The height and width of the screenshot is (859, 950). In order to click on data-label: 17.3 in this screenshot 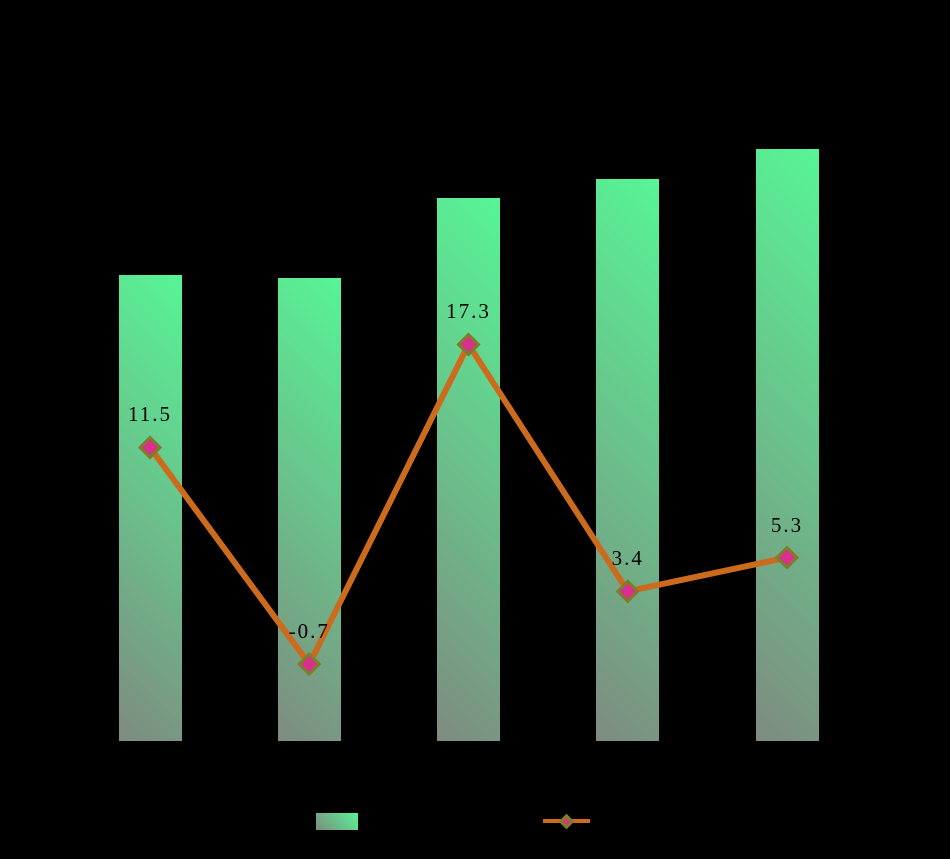, I will do `click(468, 311)`.